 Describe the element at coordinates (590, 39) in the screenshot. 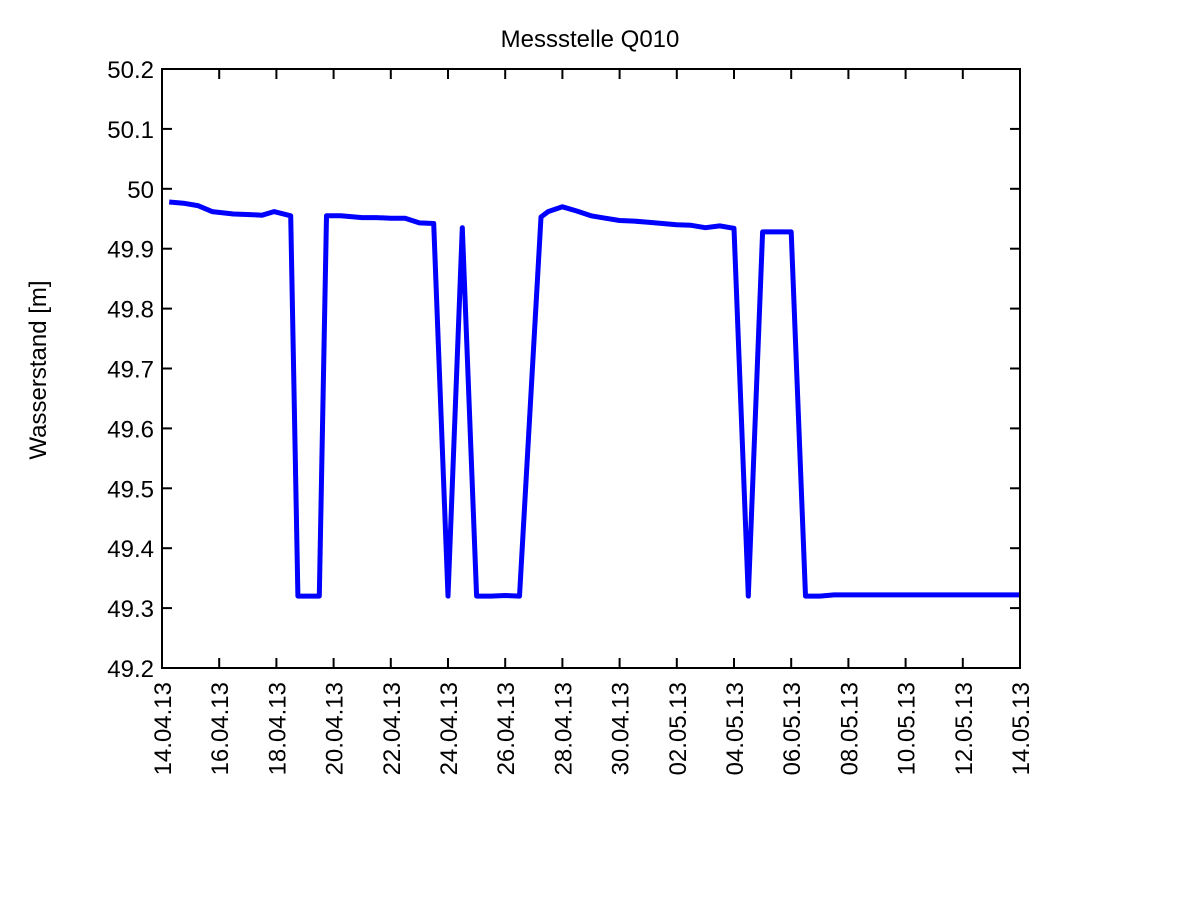

I see `chart-title: Messstelle Q010` at that location.